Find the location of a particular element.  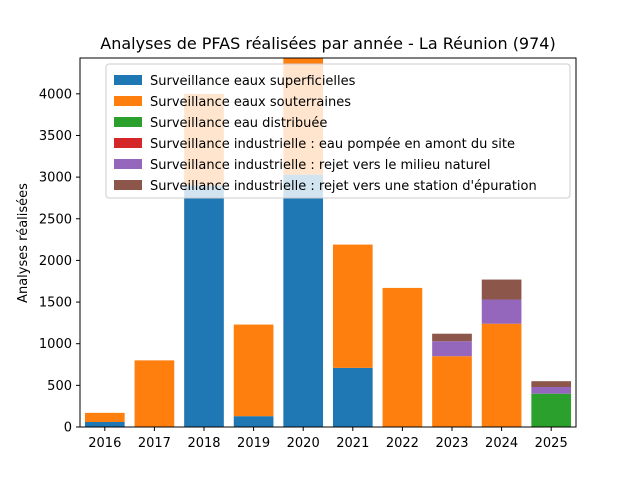

x-tick-label-2024: 2024 is located at coordinates (501, 443).